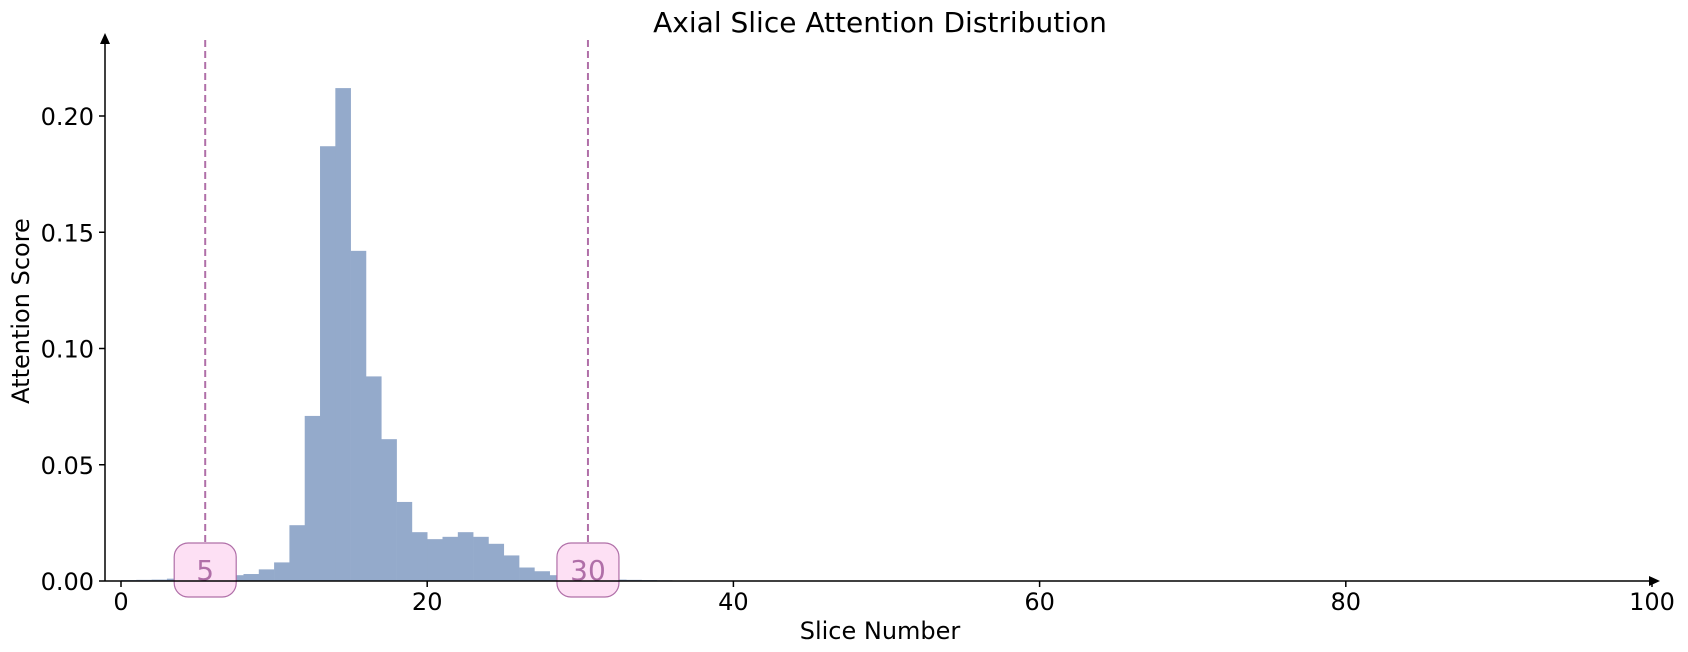 The image size is (1688, 652). What do you see at coordinates (67, 466) in the screenshot?
I see `y-tick-label-1: 0.05` at bounding box center [67, 466].